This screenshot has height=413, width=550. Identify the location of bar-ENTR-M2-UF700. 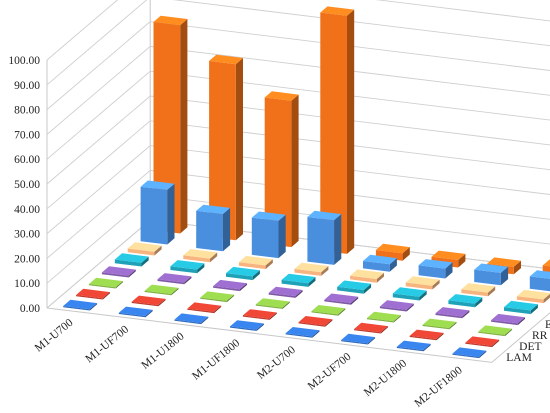
(396, 306).